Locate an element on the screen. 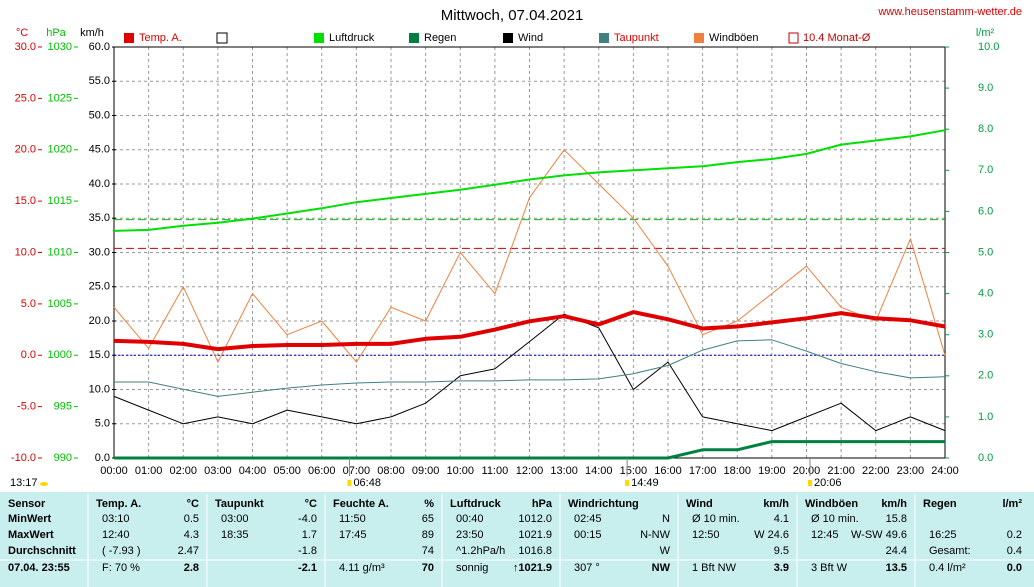 The width and height of the screenshot is (1034, 587). axis-title: l/m² is located at coordinates (985, 33).